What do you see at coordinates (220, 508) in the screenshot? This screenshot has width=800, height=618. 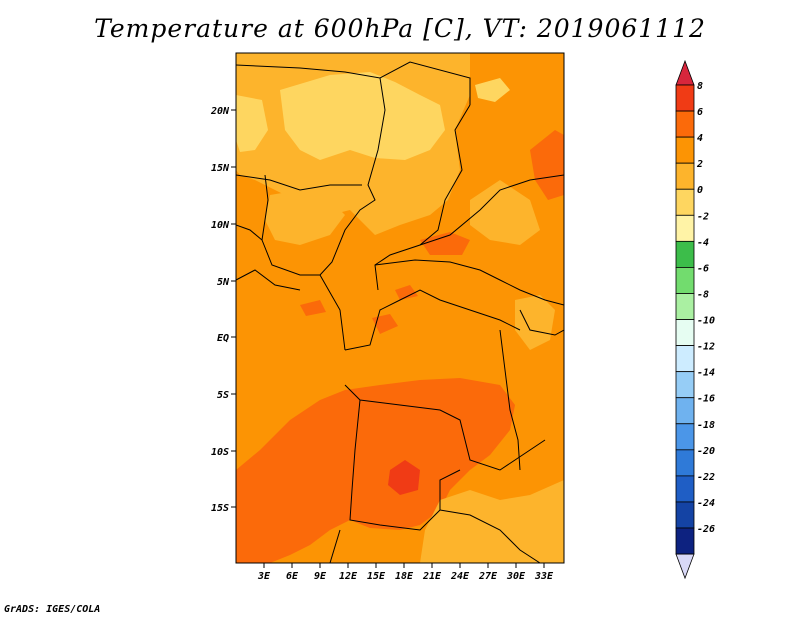 I see `lat-label: 15S` at bounding box center [220, 508].